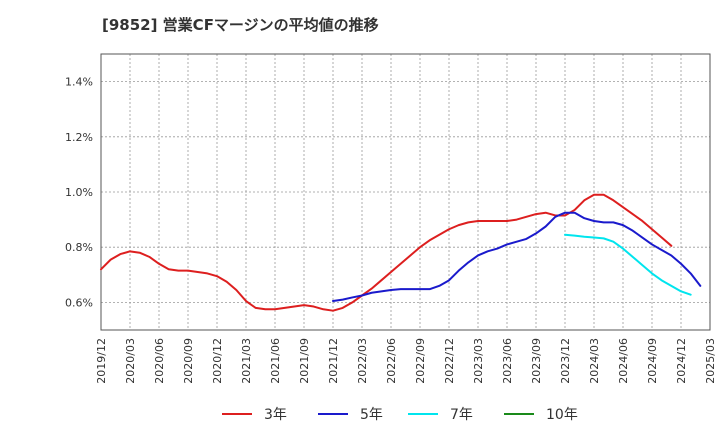  Describe the element at coordinates (333, 361) in the screenshot. I see `x-tick-label: 2021/12` at that location.